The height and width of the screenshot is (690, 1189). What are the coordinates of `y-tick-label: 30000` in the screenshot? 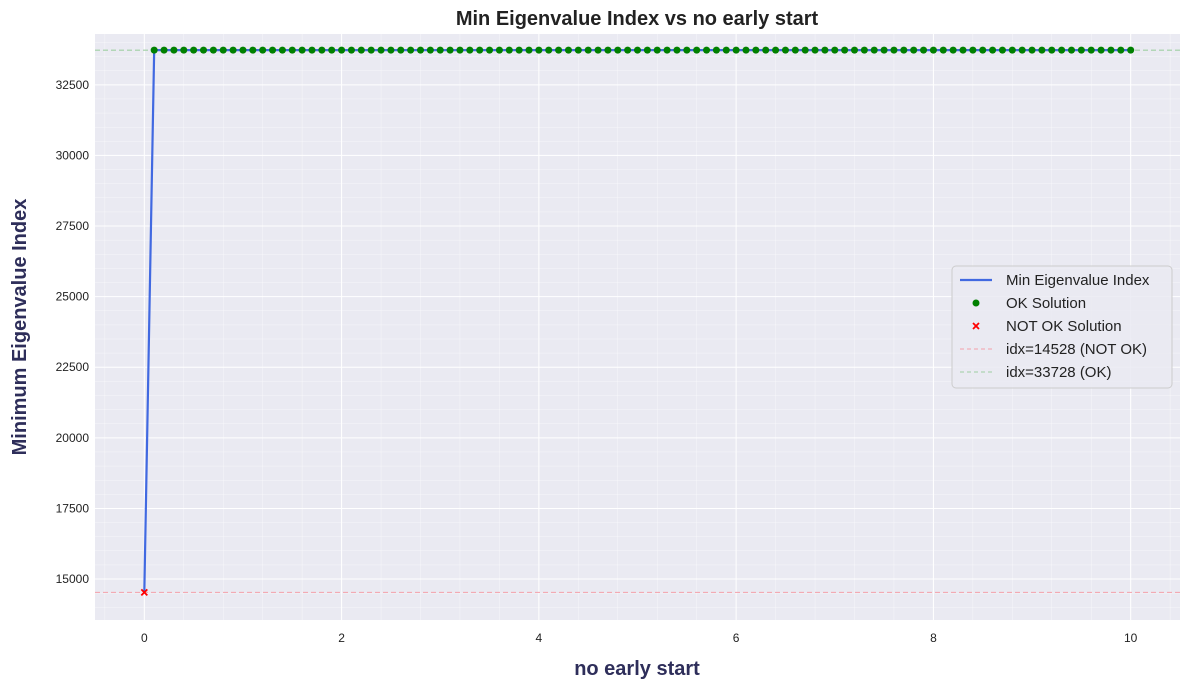 It's located at (73, 155).